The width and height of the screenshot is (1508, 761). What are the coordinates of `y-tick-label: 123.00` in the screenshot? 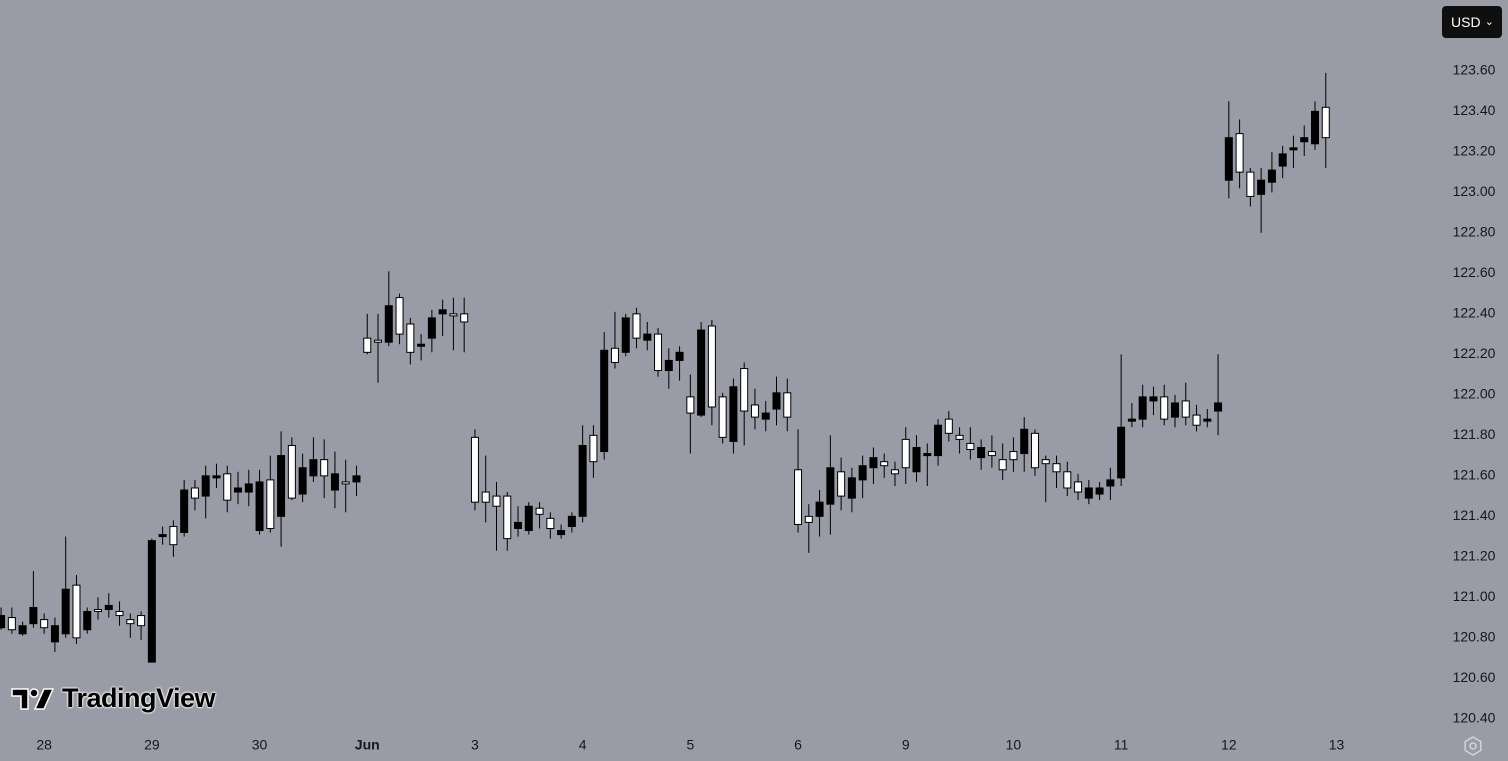 It's located at (1474, 191).